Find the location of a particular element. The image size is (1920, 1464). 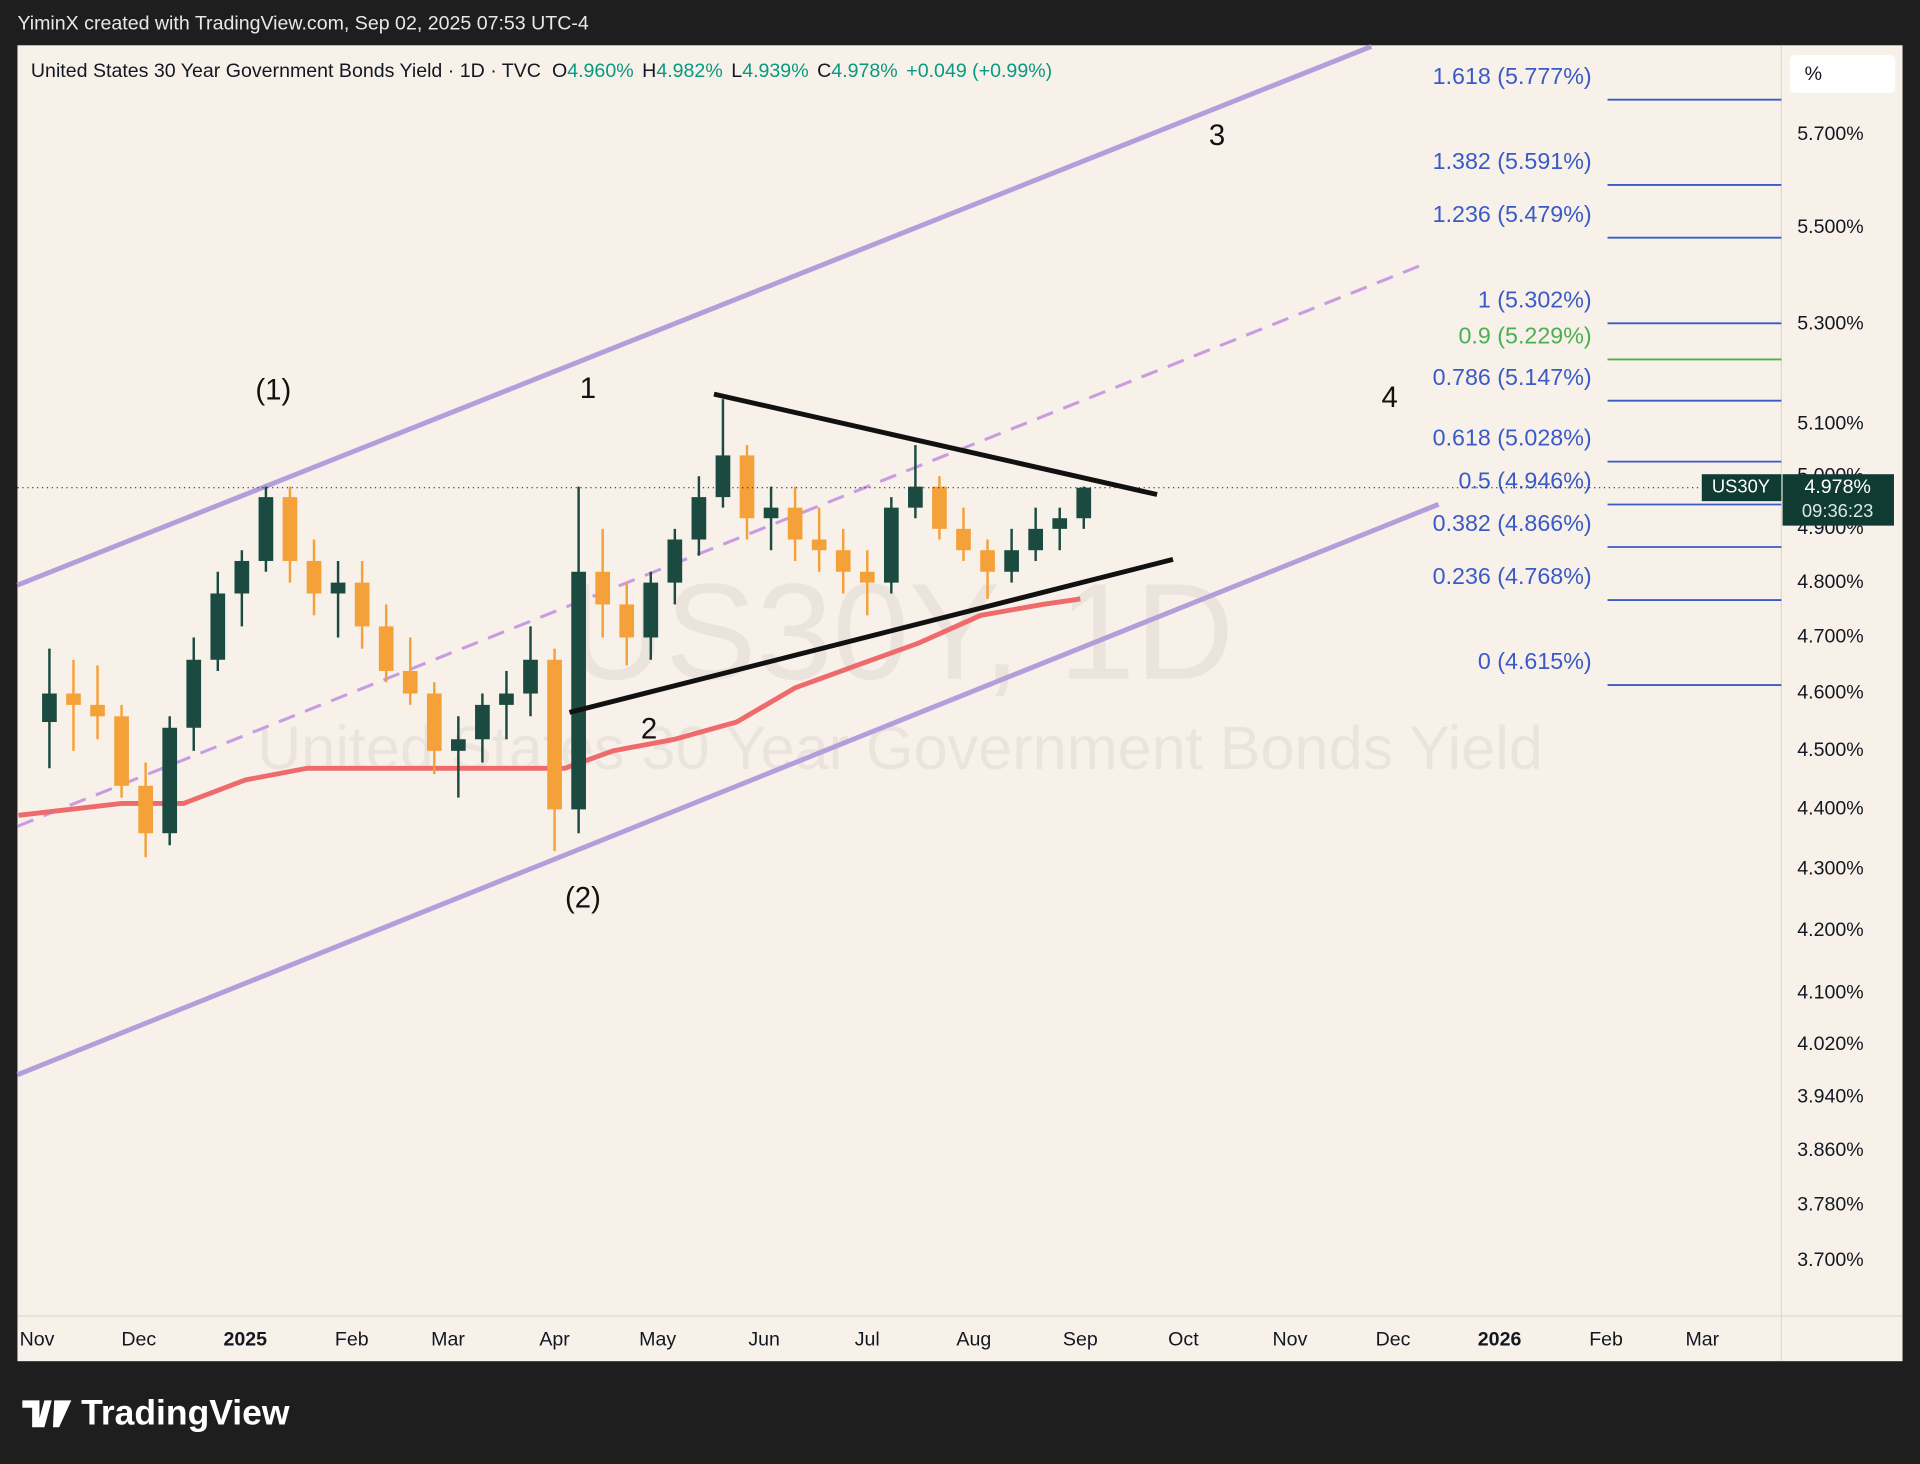

price-box is located at coordinates (1838, 500).